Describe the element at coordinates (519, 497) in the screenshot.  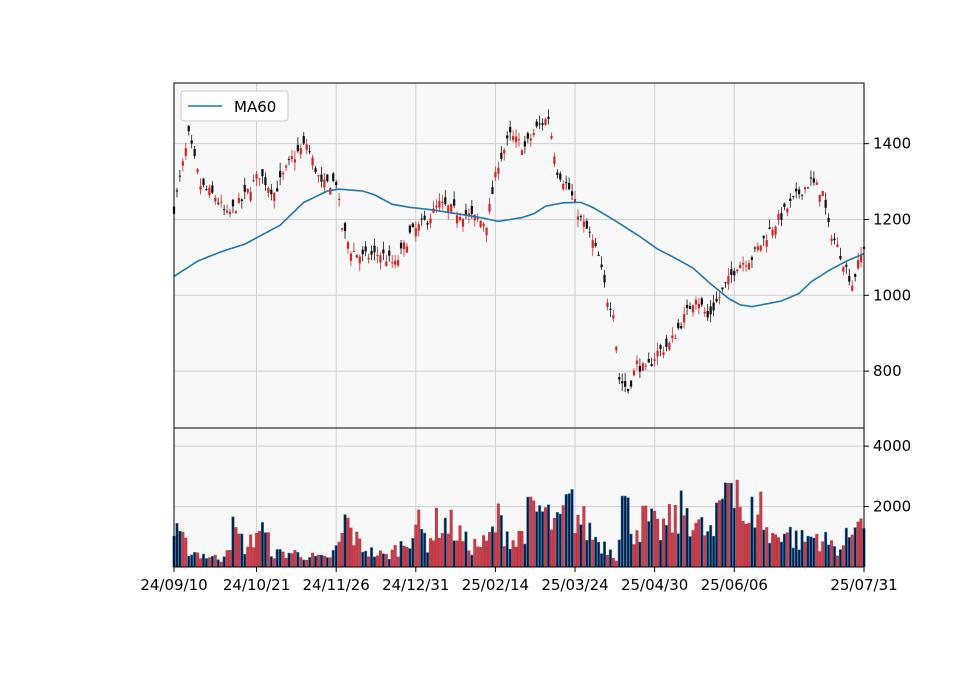
I see `volume-panel-frame` at that location.